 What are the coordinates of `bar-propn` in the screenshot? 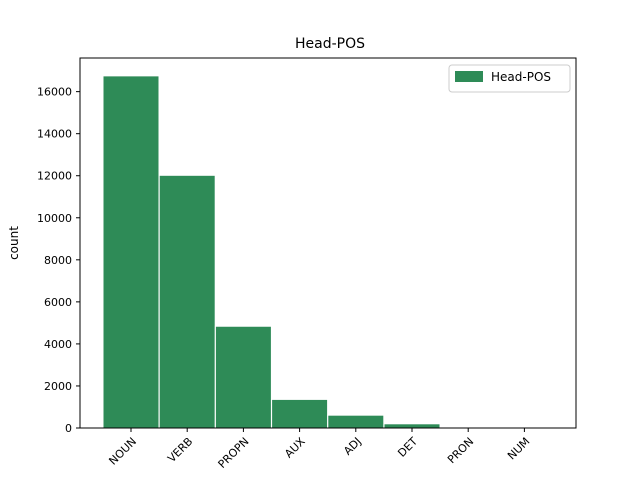 It's located at (243, 377).